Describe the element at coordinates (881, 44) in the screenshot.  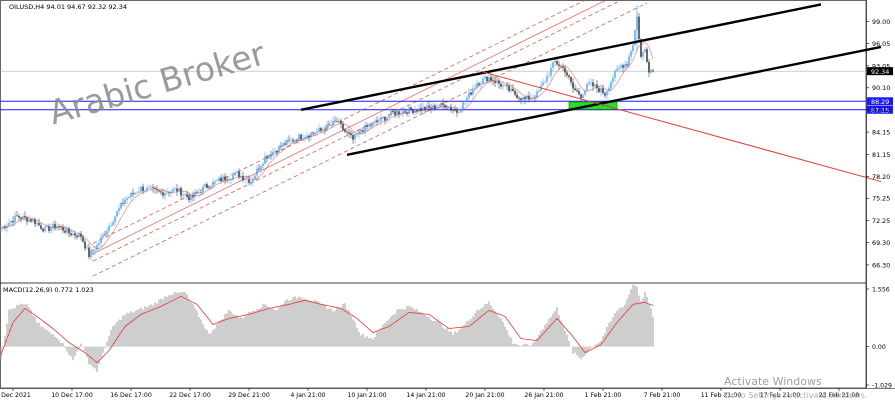
I see `price-tick-label: 96.05` at that location.